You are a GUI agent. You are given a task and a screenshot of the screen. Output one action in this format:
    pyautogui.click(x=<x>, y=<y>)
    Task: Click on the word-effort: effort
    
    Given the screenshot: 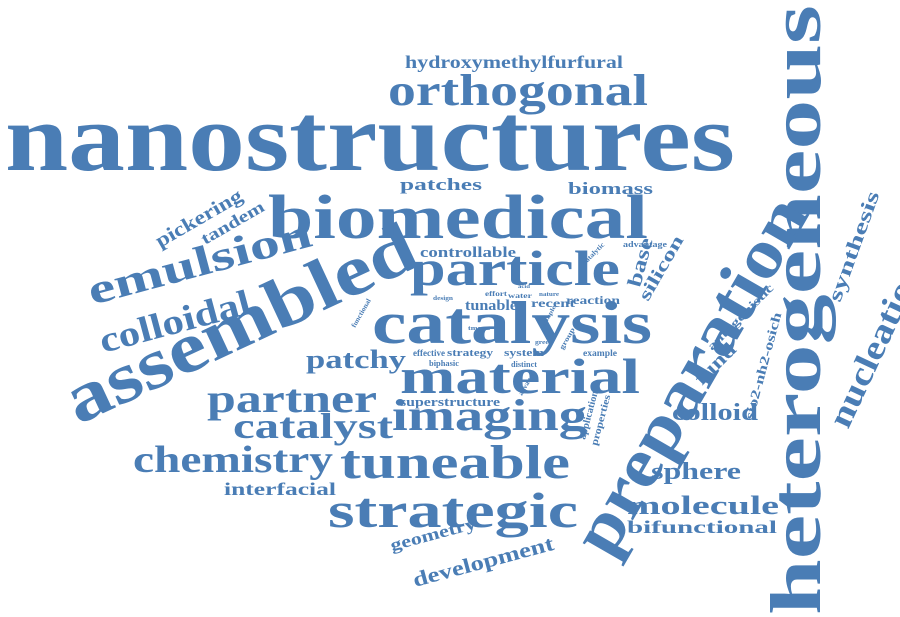 What is the action you would take?
    pyautogui.click(x=496, y=294)
    